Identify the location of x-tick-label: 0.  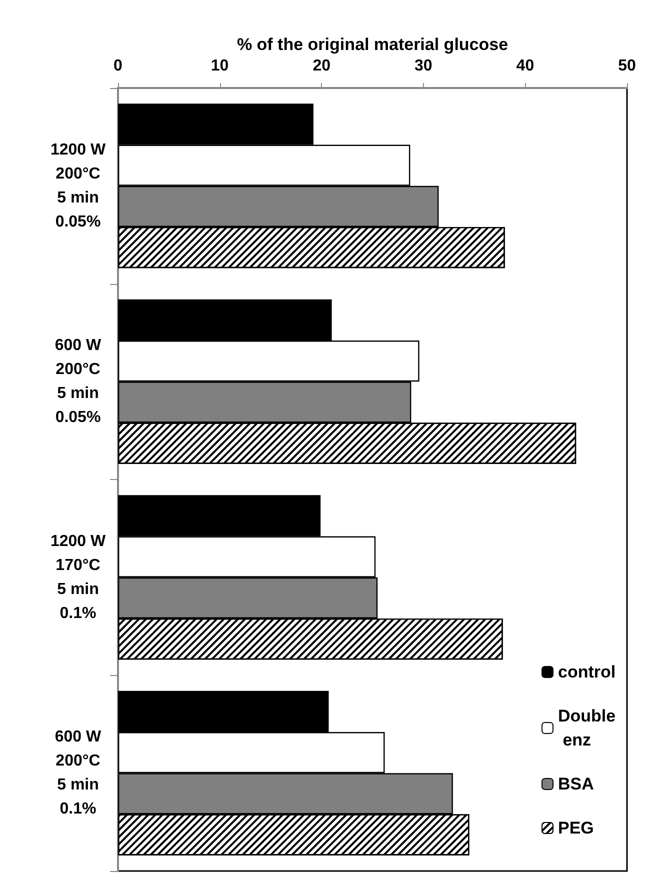
(118, 66).